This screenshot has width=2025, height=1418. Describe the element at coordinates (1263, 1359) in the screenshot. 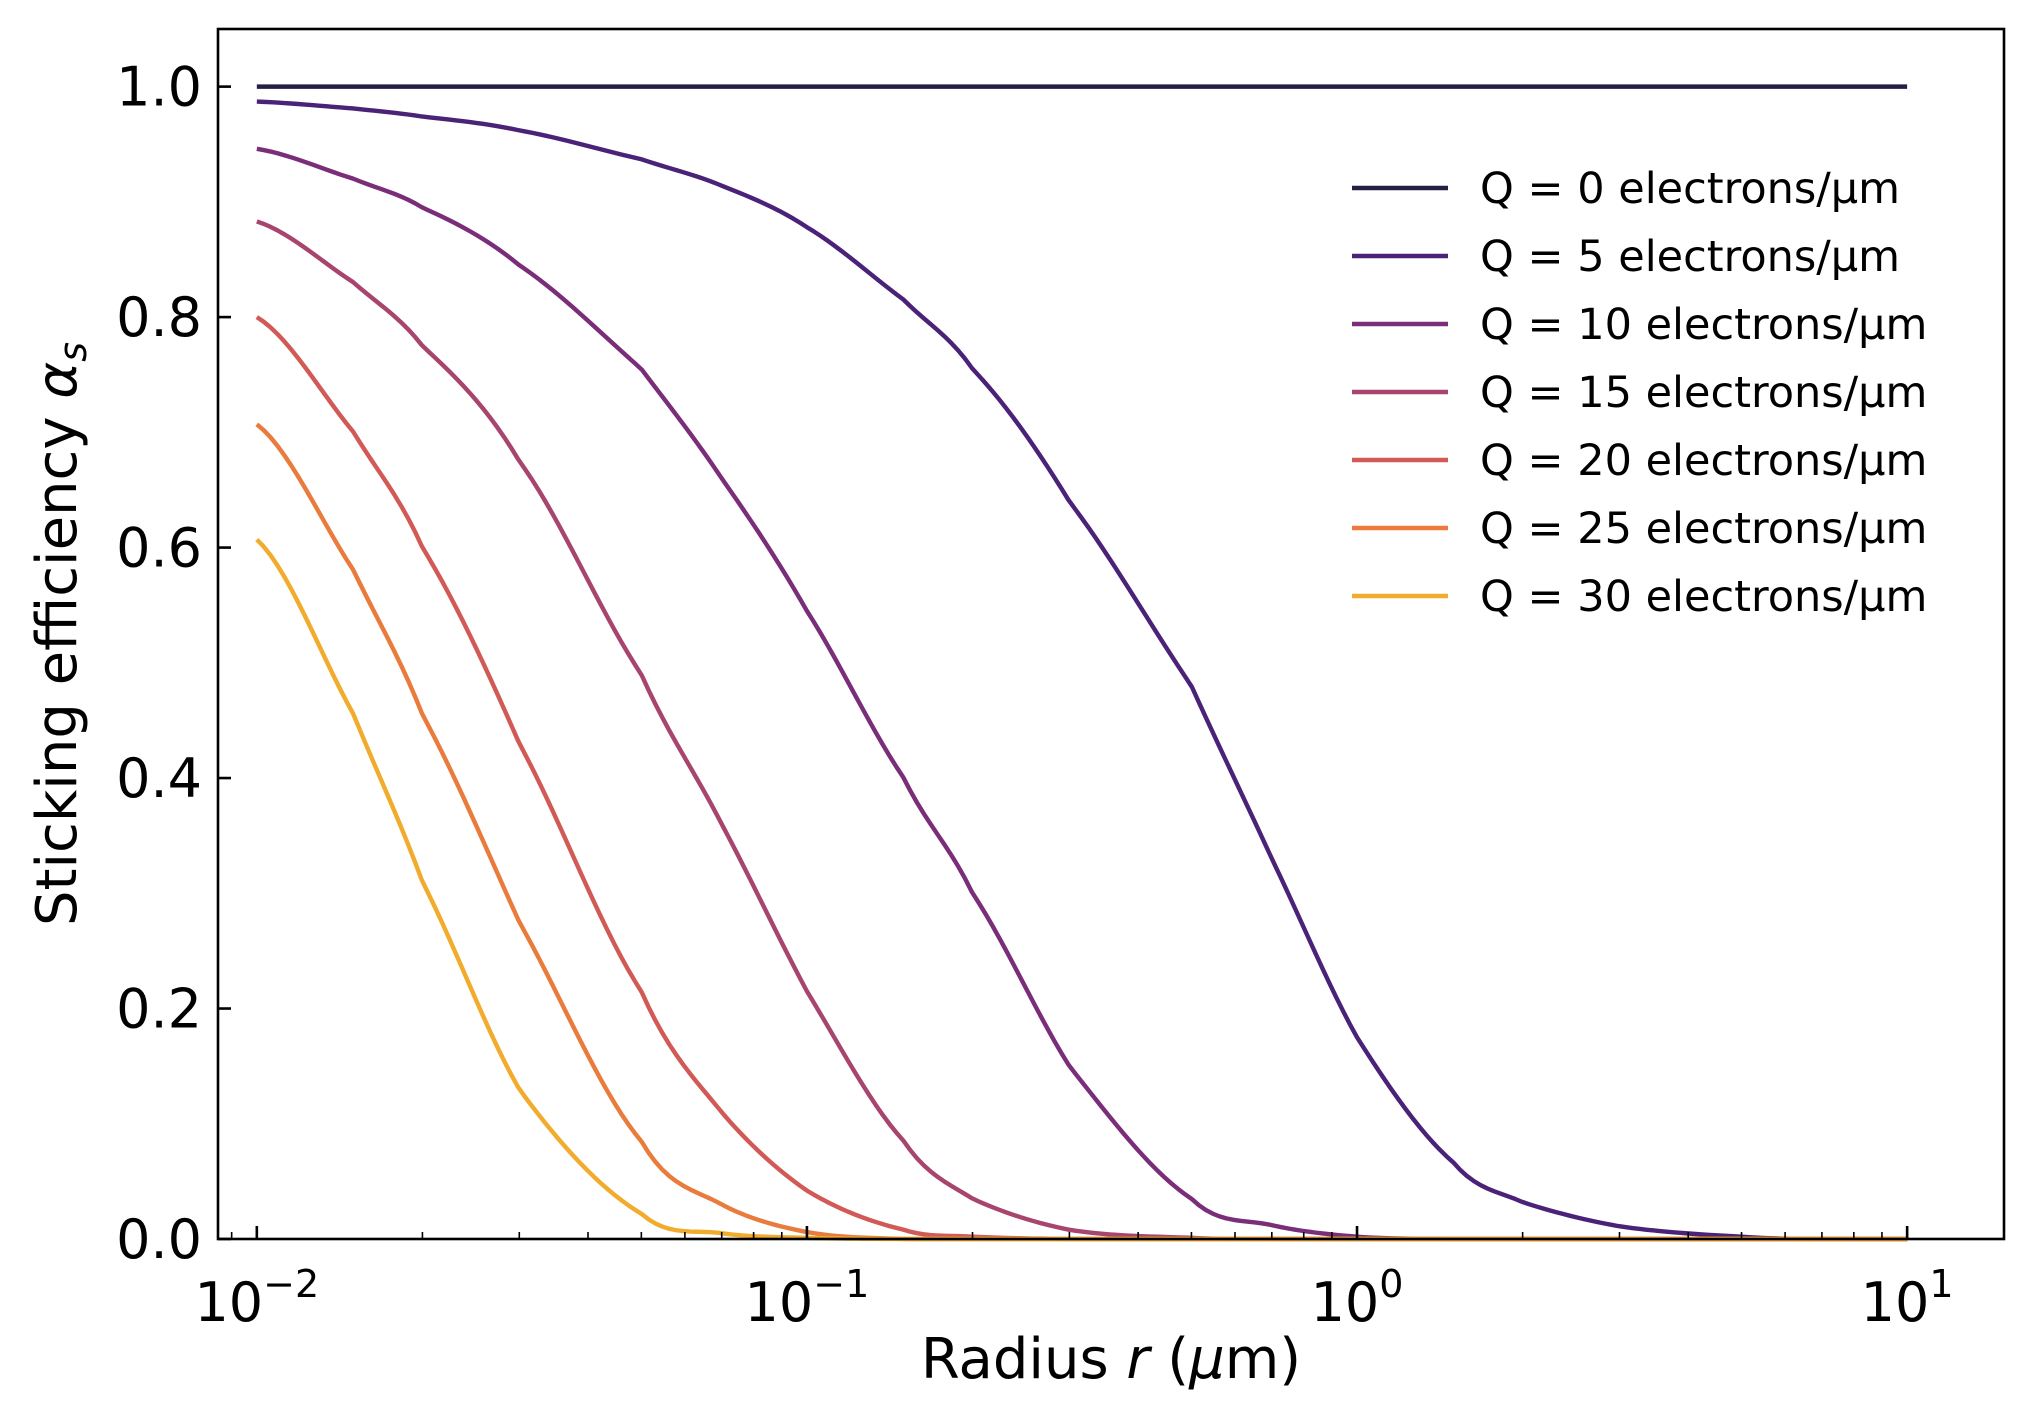

I see `x-axis-title-unit-rest: m)` at that location.